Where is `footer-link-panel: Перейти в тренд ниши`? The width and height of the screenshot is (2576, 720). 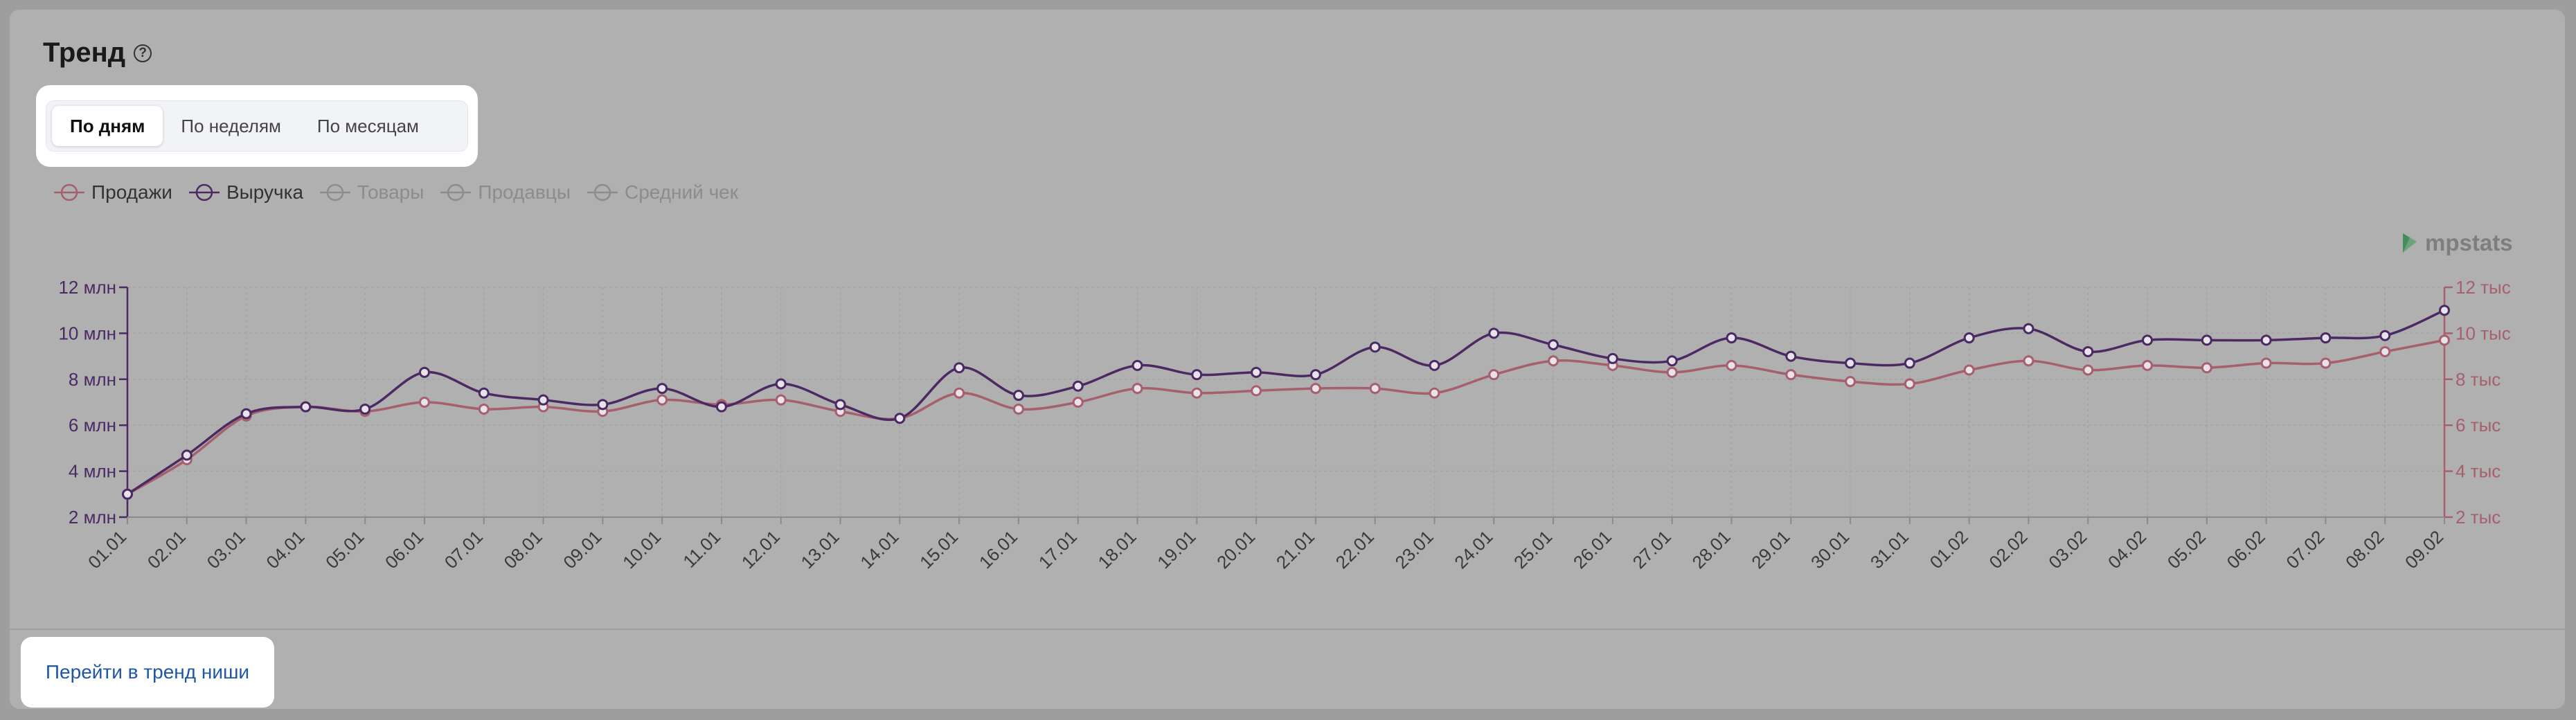
footer-link-panel: Перейти в тренд ниши is located at coordinates (147, 672).